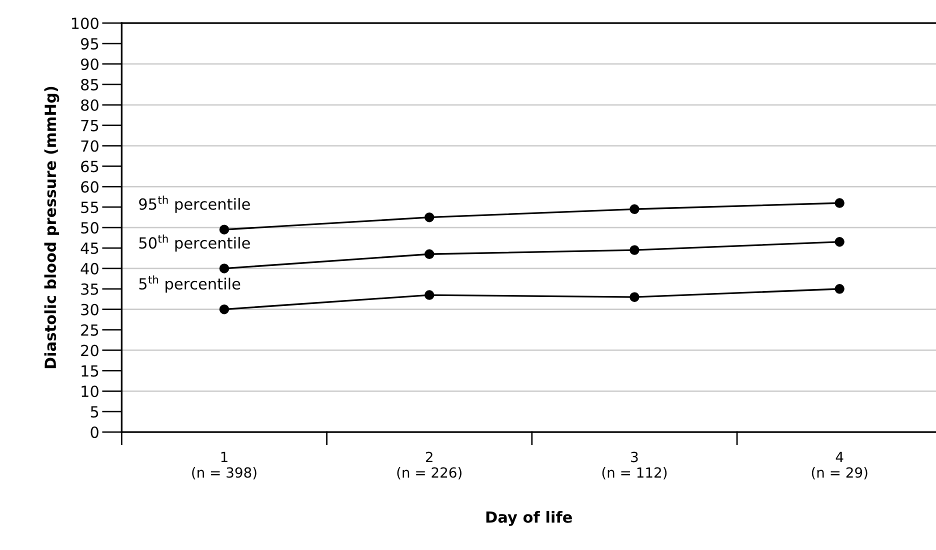  What do you see at coordinates (224, 466) in the screenshot?
I see `x-tick-label: 1 (n = 398)` at bounding box center [224, 466].